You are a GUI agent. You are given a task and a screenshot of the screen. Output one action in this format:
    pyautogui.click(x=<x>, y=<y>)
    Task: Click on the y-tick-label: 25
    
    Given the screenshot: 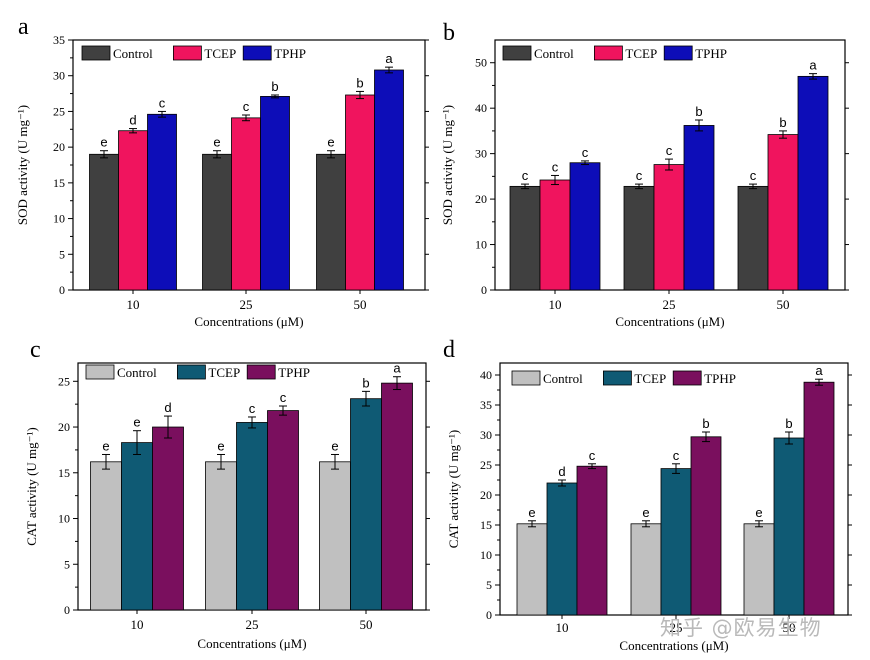 What is the action you would take?
    pyautogui.click(x=59, y=111)
    